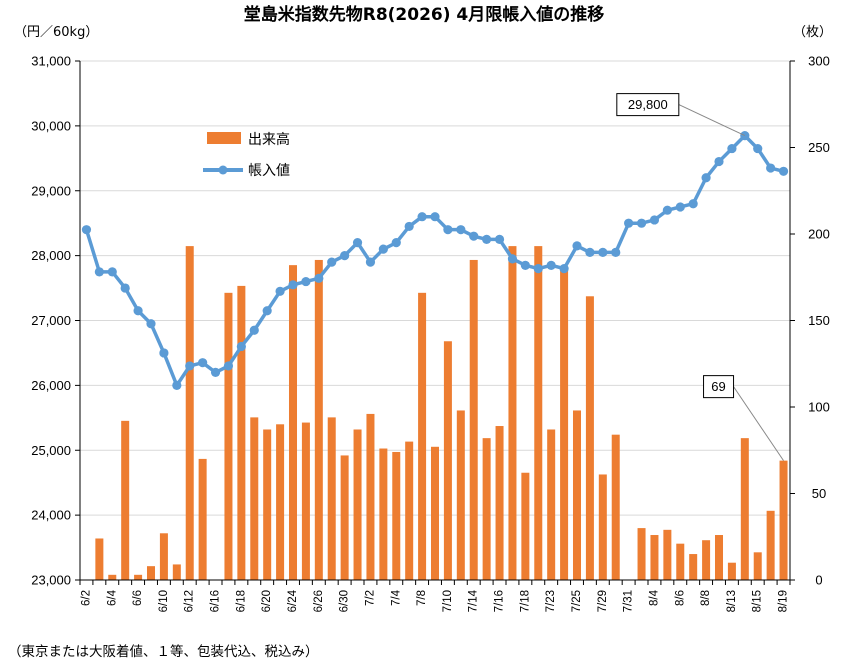 Image resolution: width=848 pixels, height=665 pixels. I want to click on legend-bar-swatch, so click(224, 138).